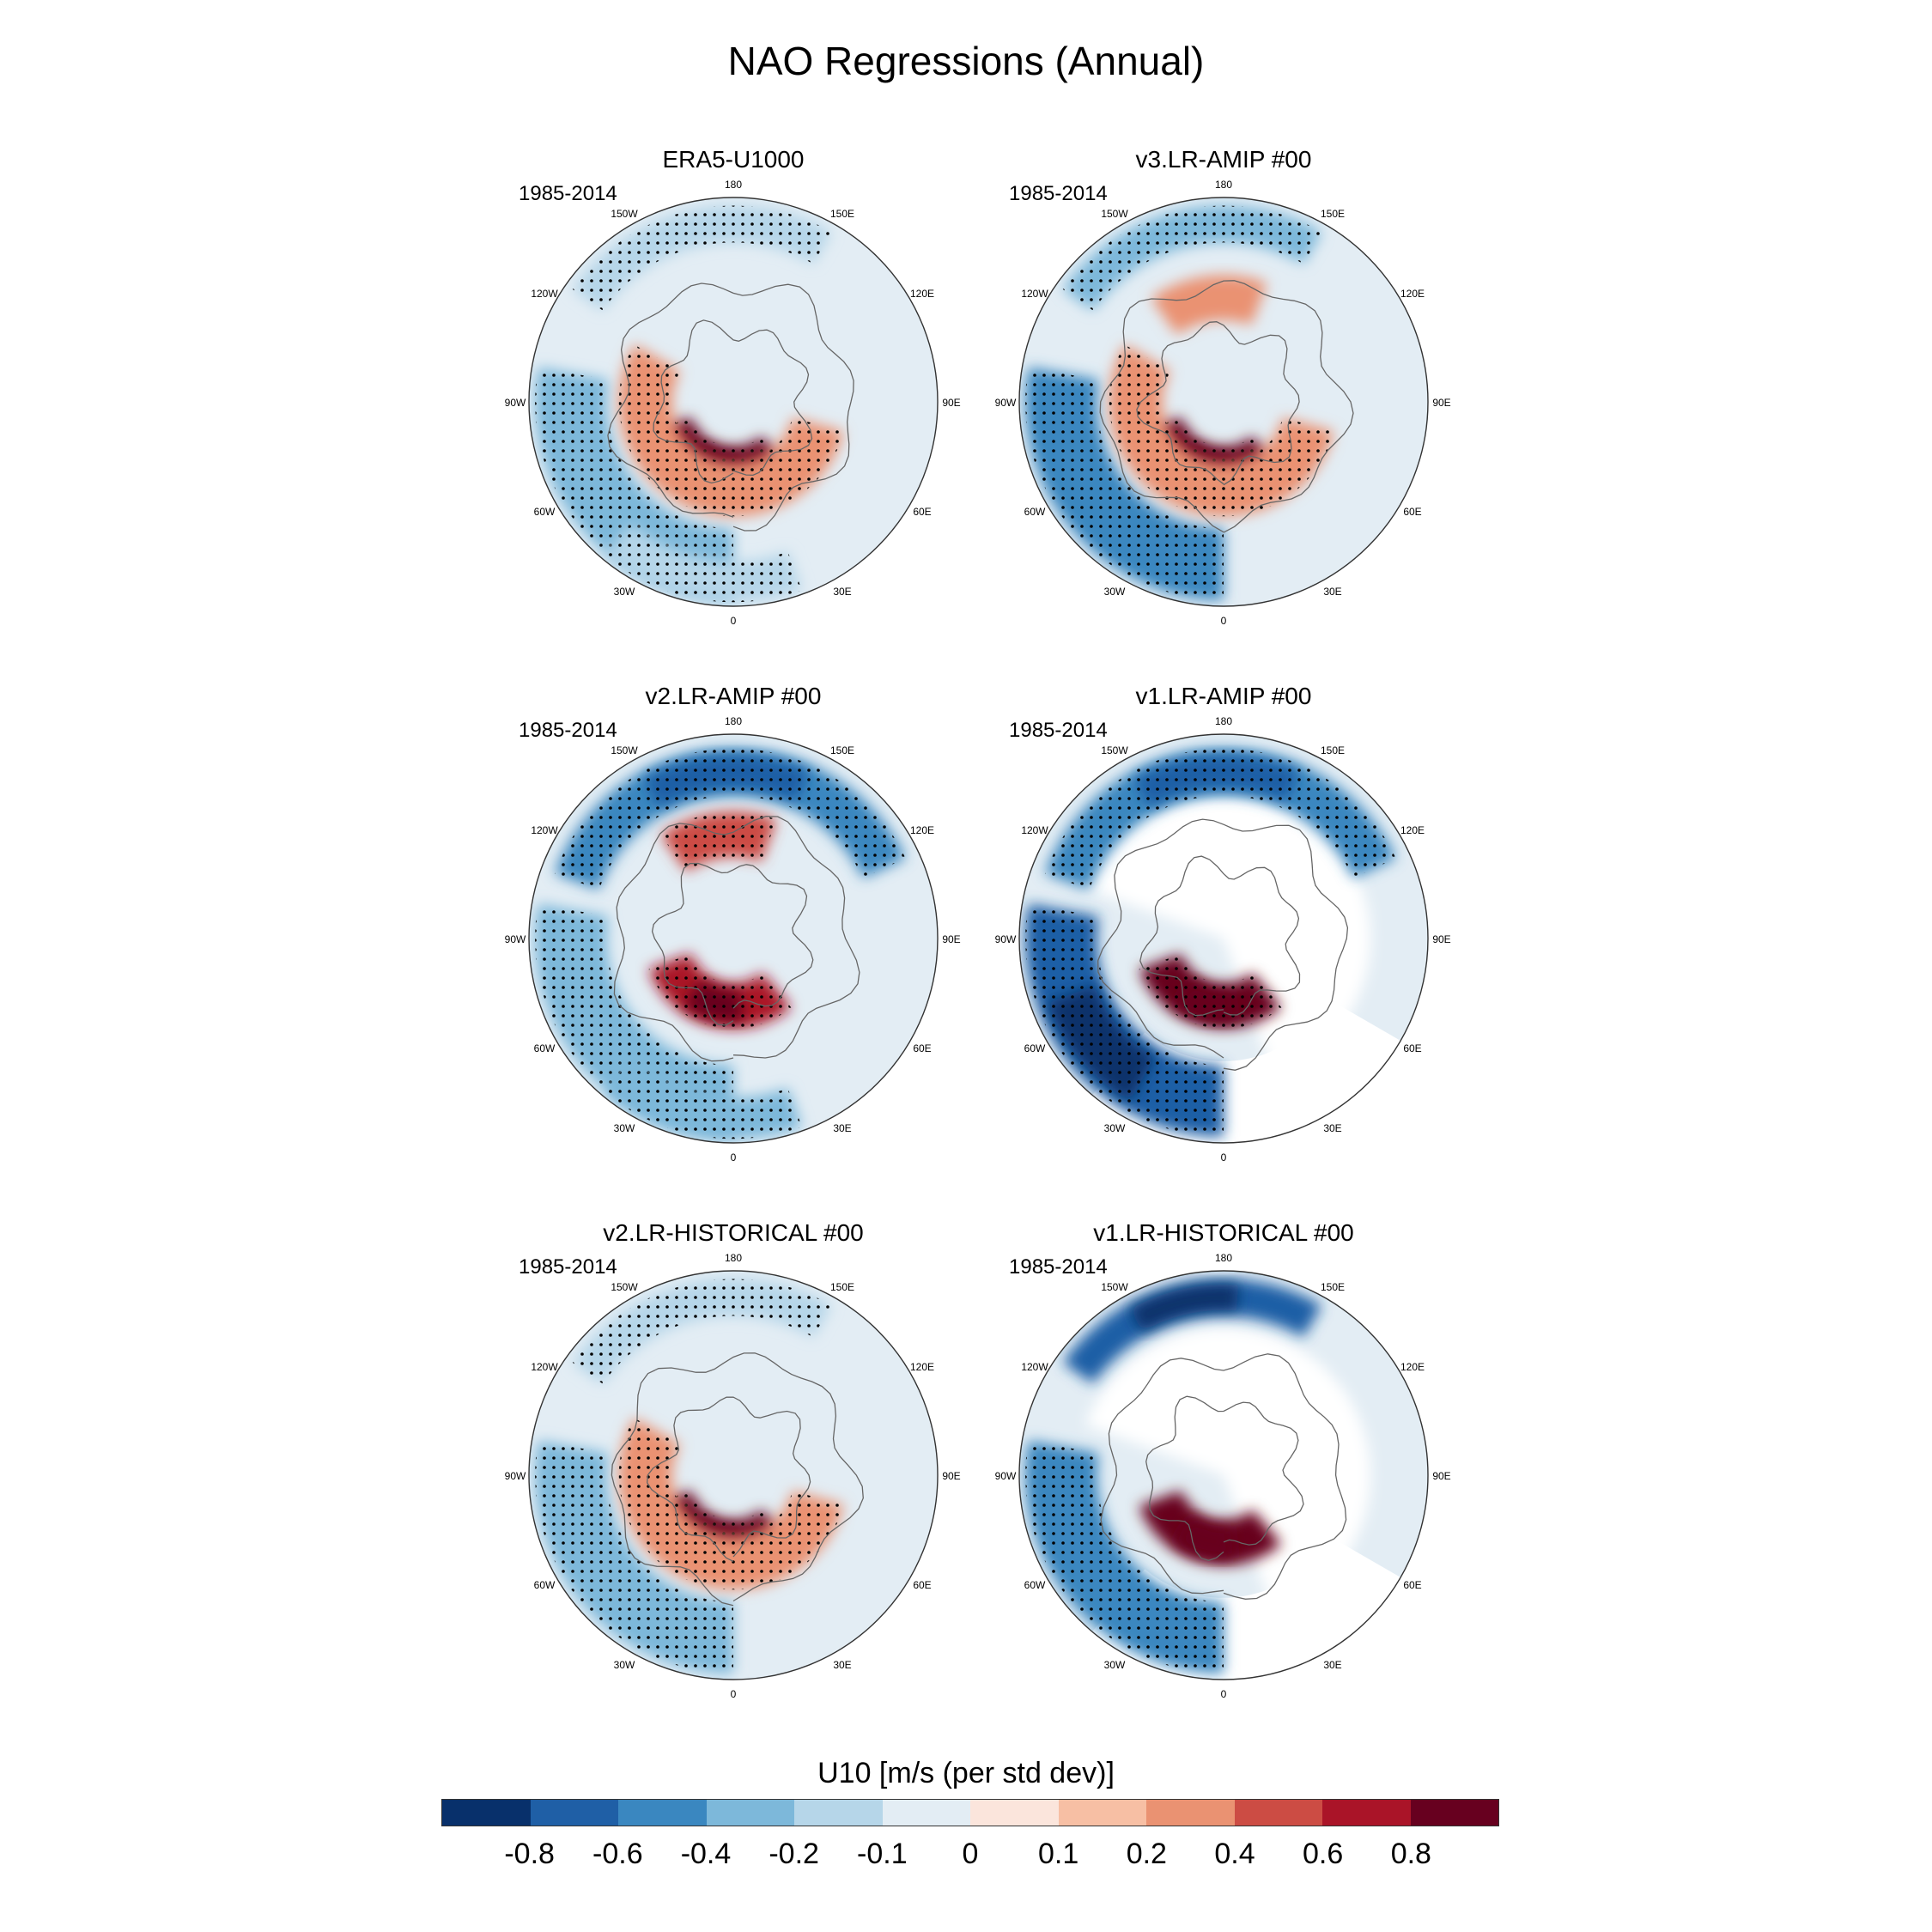 The width and height of the screenshot is (1932, 1932). I want to click on colorbar-tick-label: 0, so click(970, 1854).